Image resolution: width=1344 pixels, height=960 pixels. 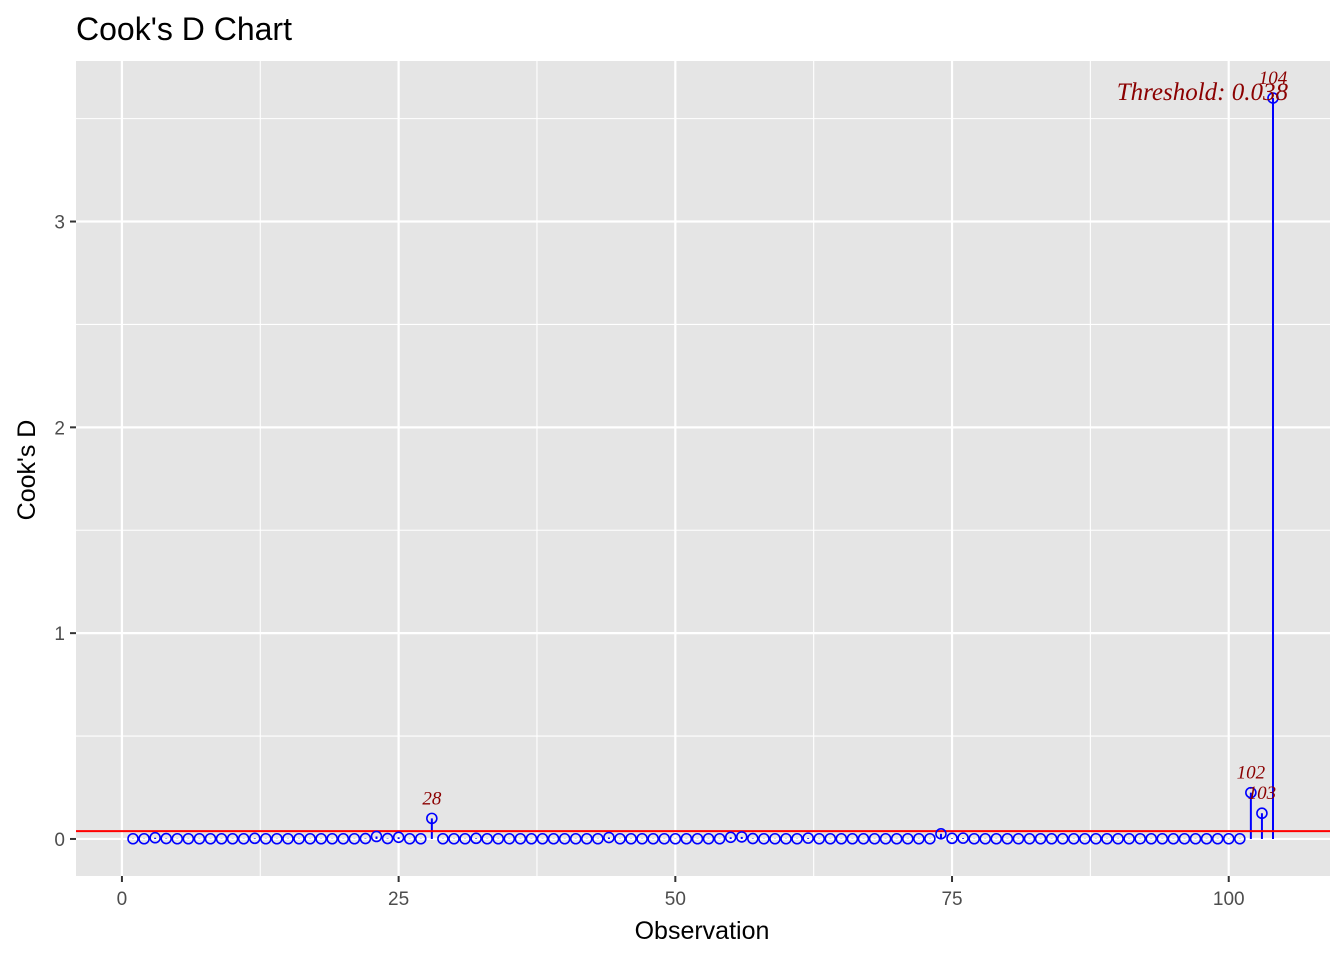 I want to click on y-axis: 0 1 2 3, so click(x=65, y=532).